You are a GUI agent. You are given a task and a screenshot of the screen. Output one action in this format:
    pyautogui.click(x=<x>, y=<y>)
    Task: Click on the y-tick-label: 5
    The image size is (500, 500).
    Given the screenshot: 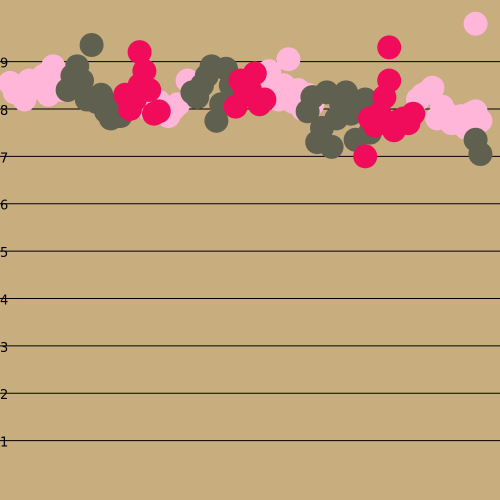 What is the action you would take?
    pyautogui.click(x=4, y=253)
    